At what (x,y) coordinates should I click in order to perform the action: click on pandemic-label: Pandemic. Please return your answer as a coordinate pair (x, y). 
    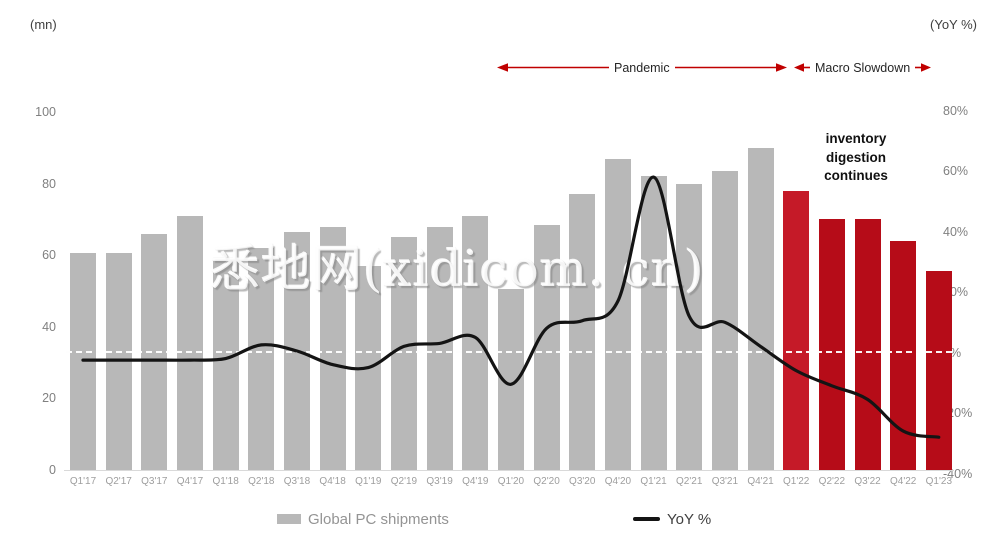
    Looking at the image, I should click on (642, 67).